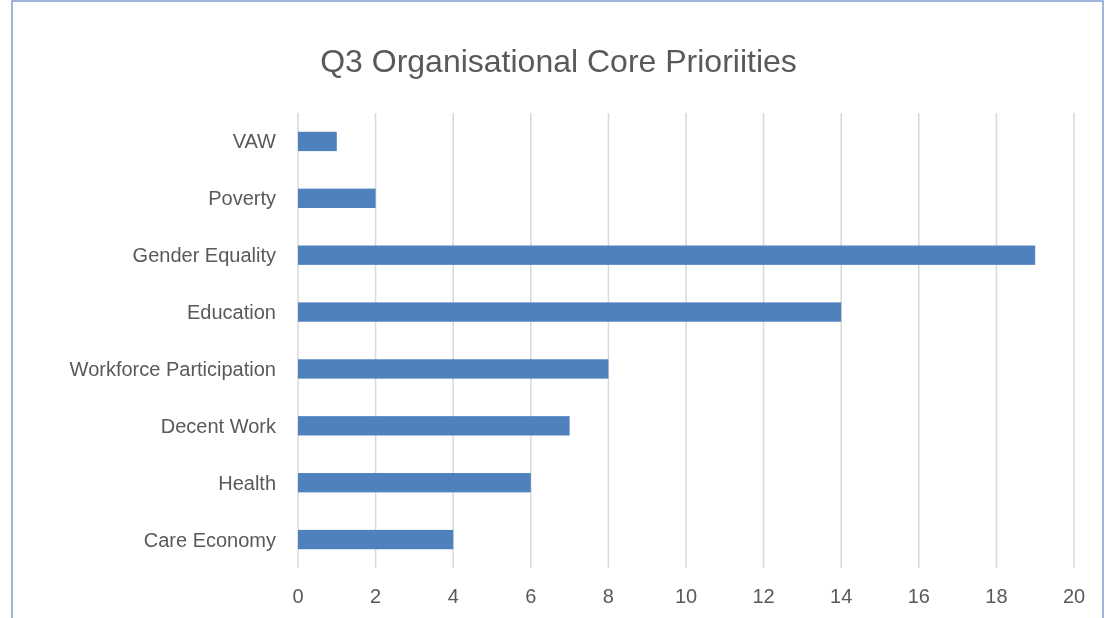 This screenshot has width=1105, height=618. I want to click on x-tick-label: 18, so click(996, 596).